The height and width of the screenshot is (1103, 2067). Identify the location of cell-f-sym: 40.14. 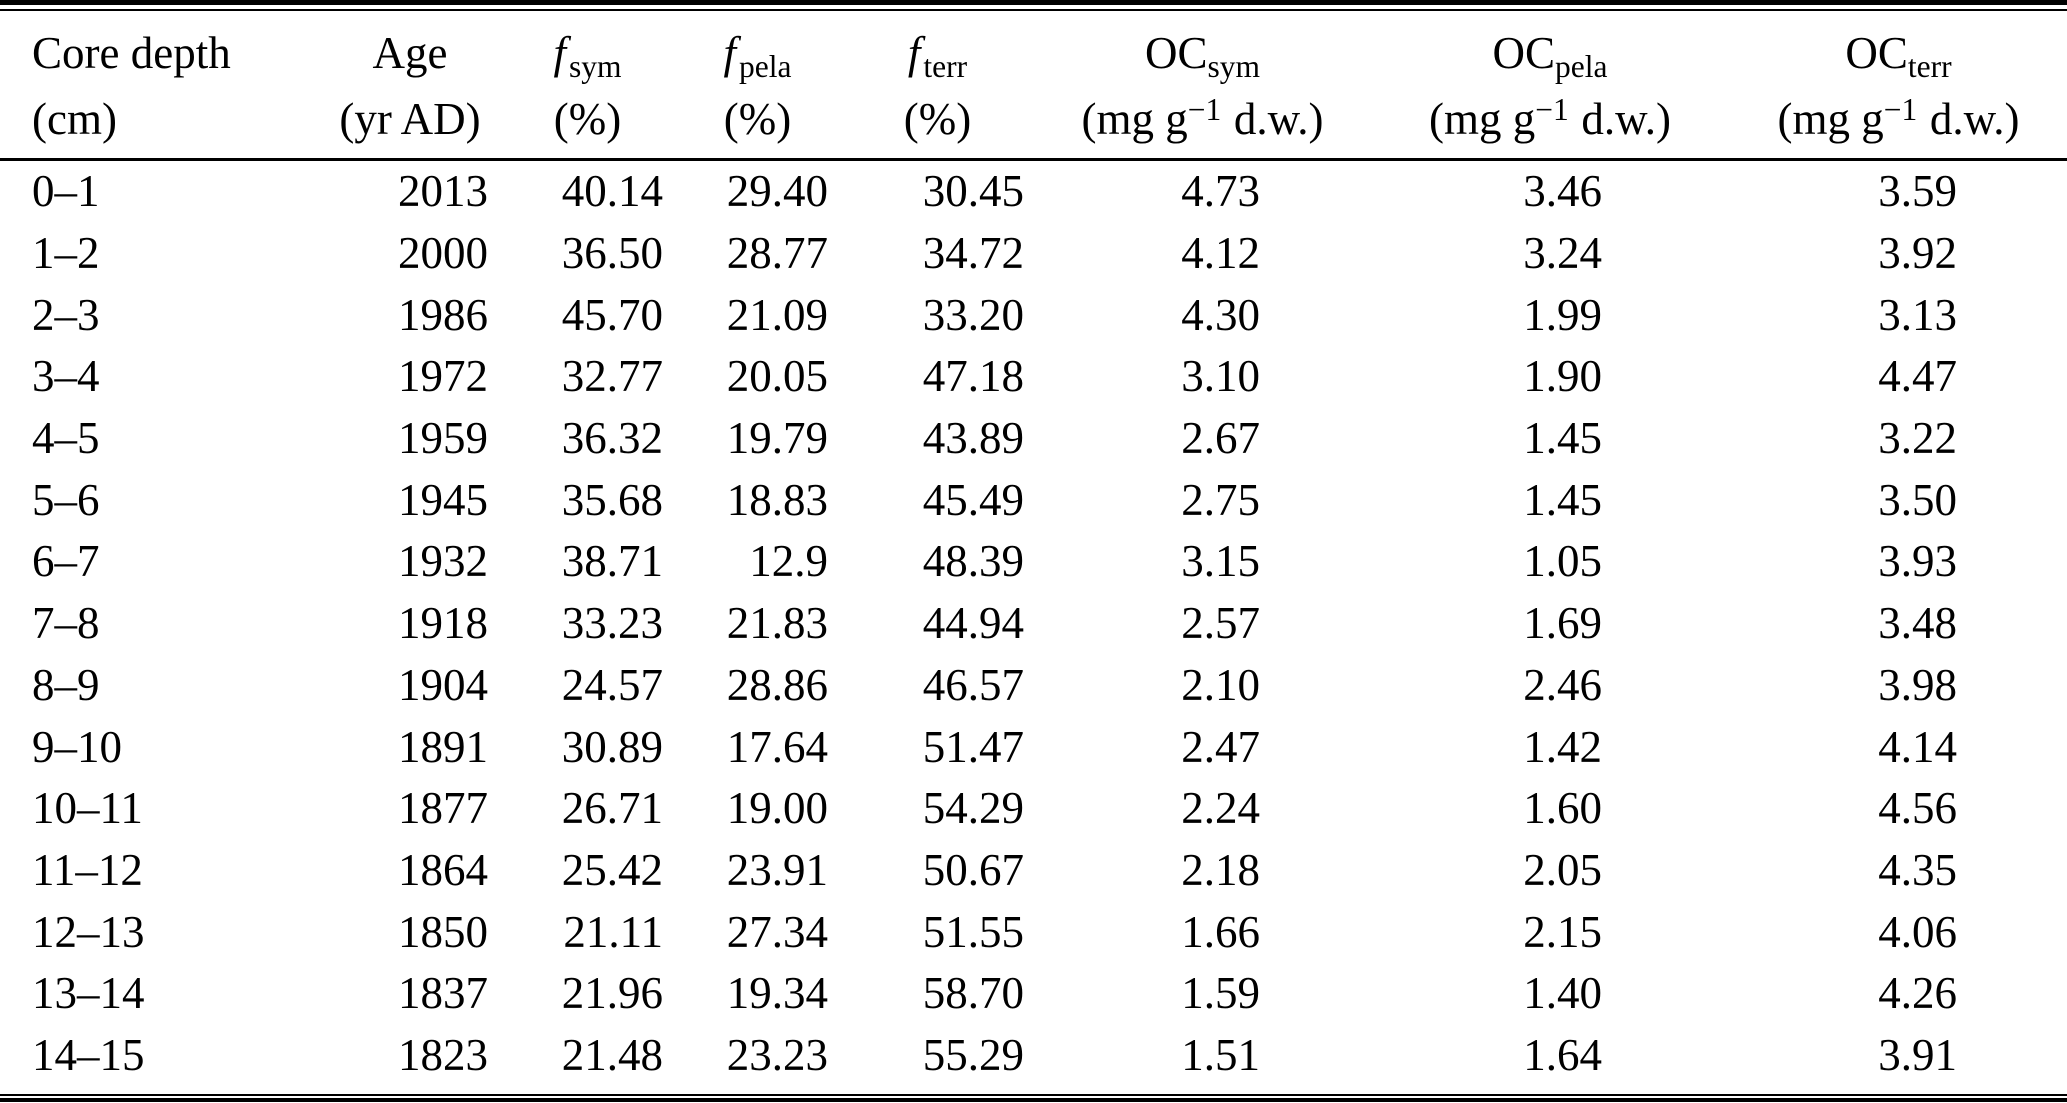
(612, 191).